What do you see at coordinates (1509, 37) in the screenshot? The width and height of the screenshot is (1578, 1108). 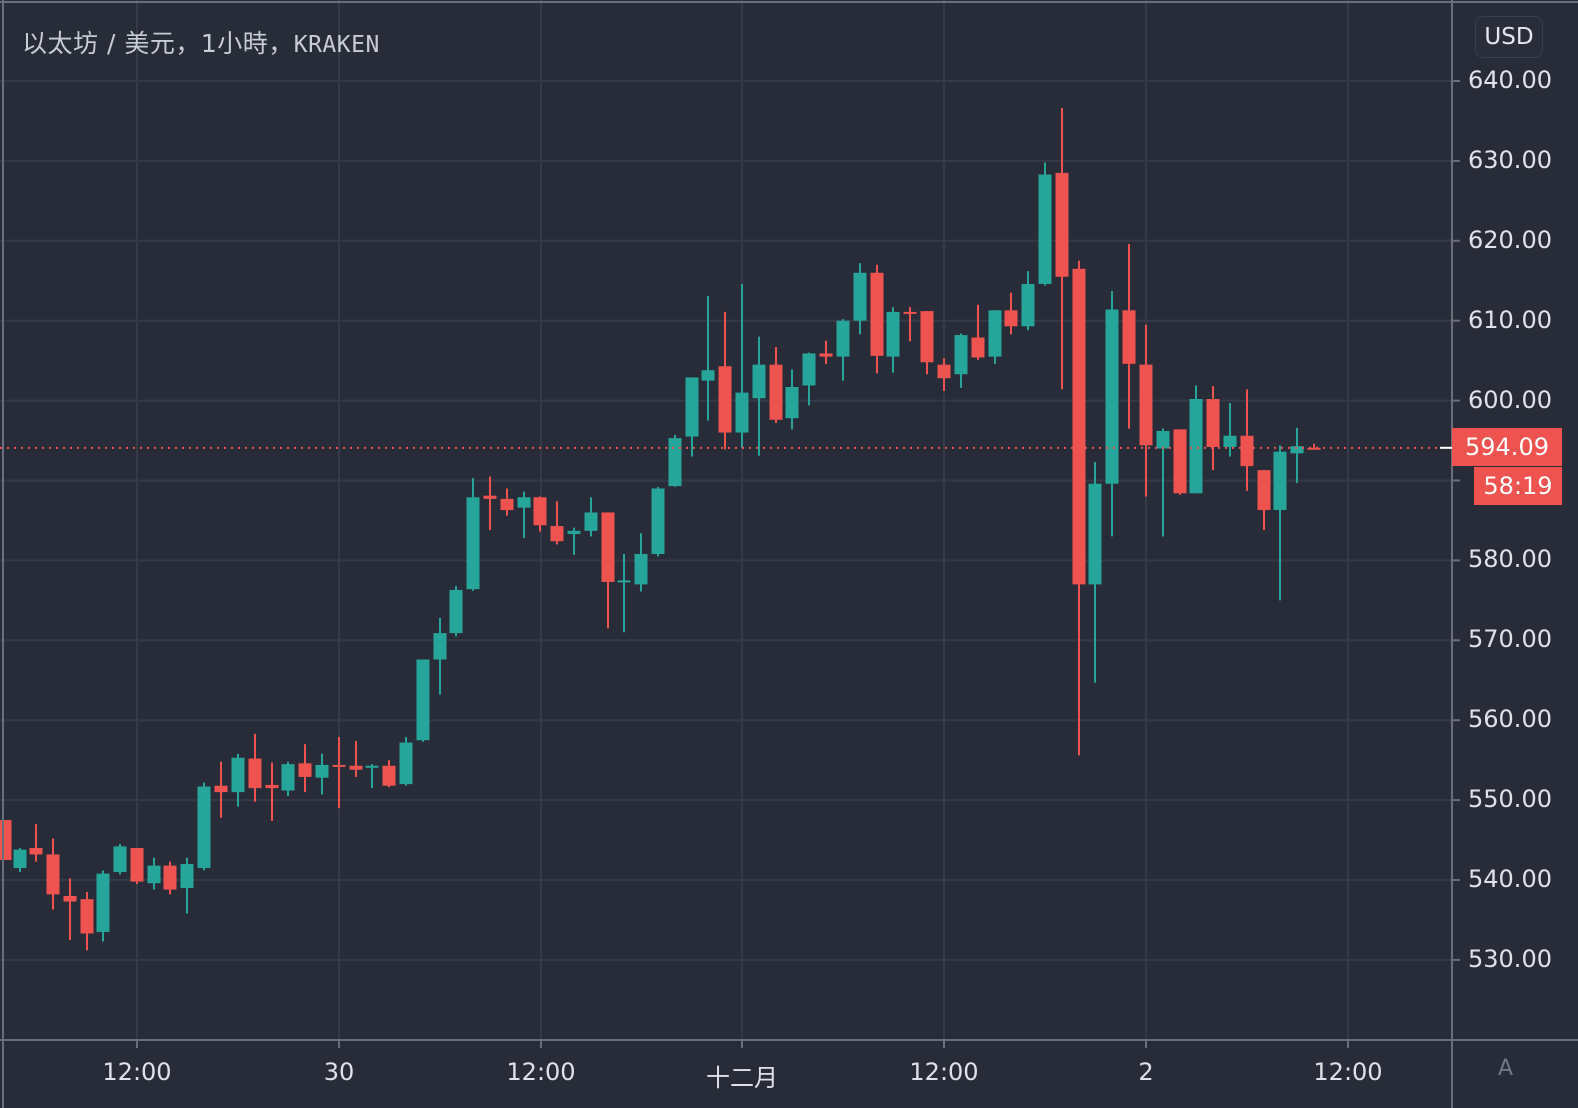 I see `currency-button: USD` at bounding box center [1509, 37].